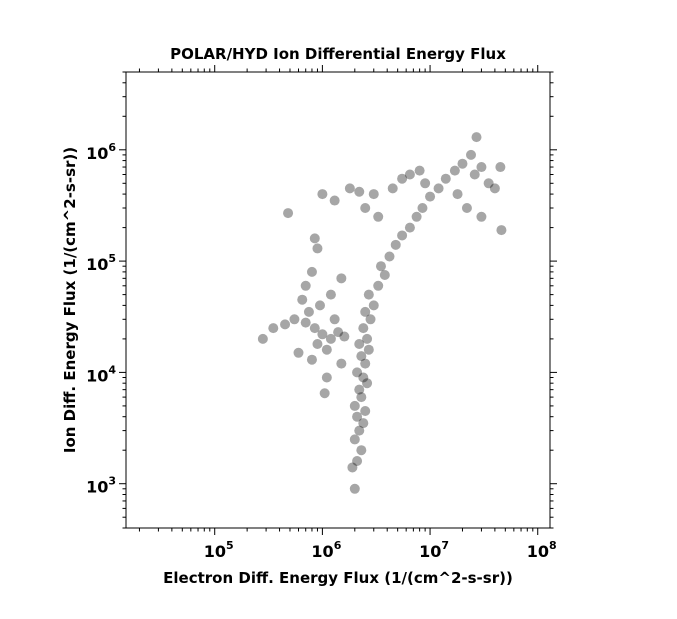  What do you see at coordinates (434, 550) in the screenshot?
I see `x-tick-label: 107` at bounding box center [434, 550].